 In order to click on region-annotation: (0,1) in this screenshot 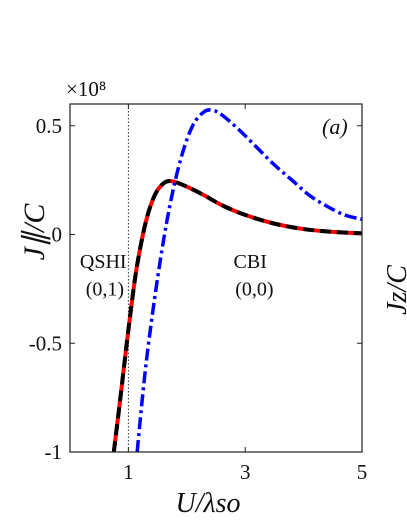, I will do `click(105, 289)`.